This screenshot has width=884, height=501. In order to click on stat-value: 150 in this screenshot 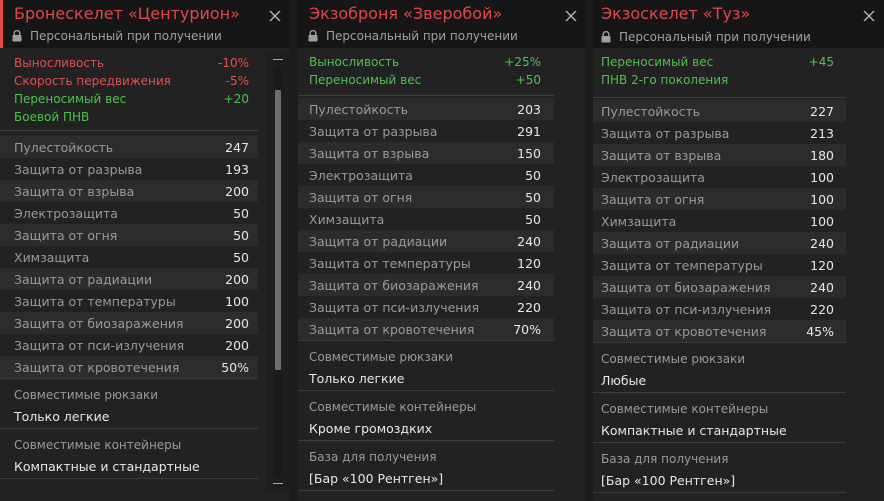, I will do `click(529, 153)`.